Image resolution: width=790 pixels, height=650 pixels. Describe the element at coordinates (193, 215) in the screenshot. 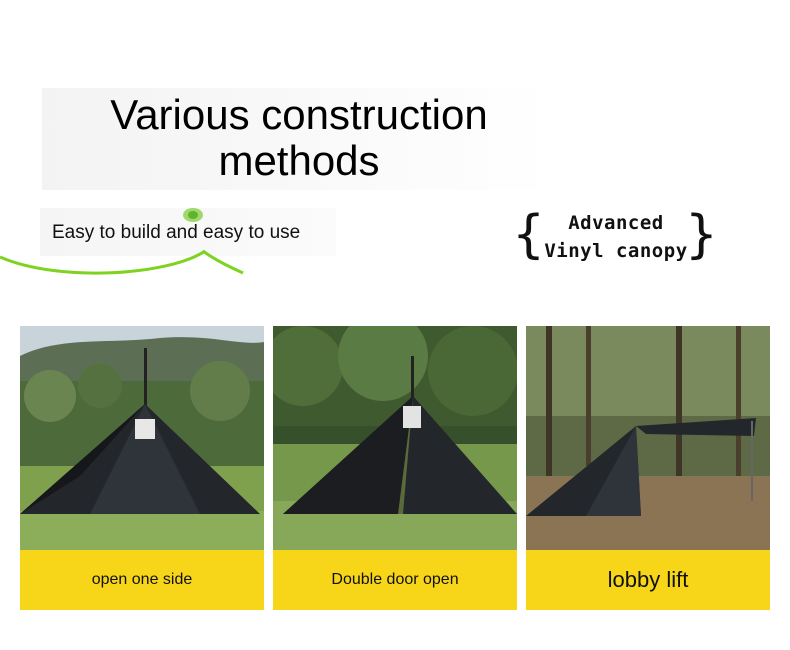

I see `leaf-icon` at that location.